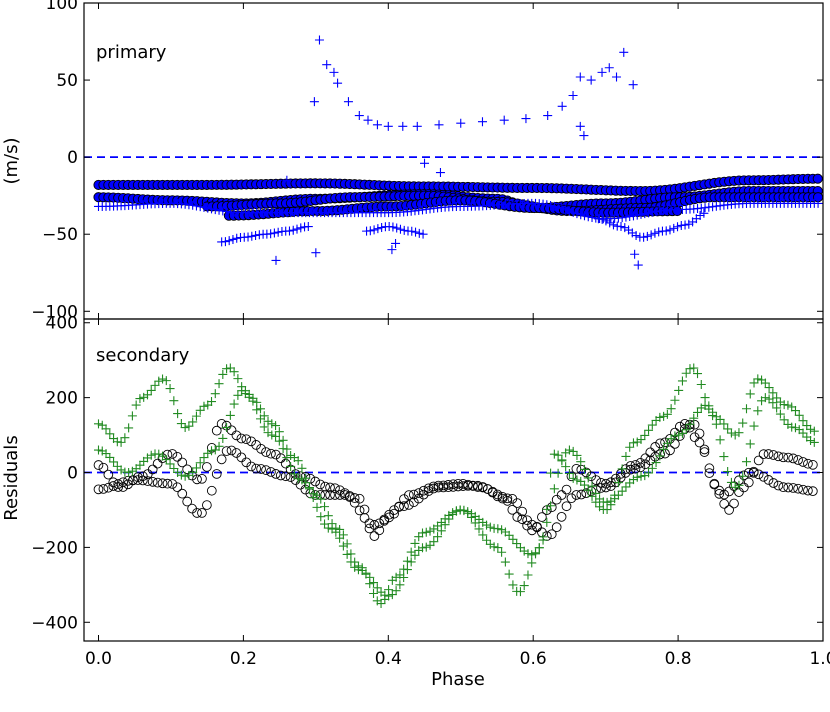 The width and height of the screenshot is (830, 712). I want to click on y-tick-label: −400, so click(54, 623).